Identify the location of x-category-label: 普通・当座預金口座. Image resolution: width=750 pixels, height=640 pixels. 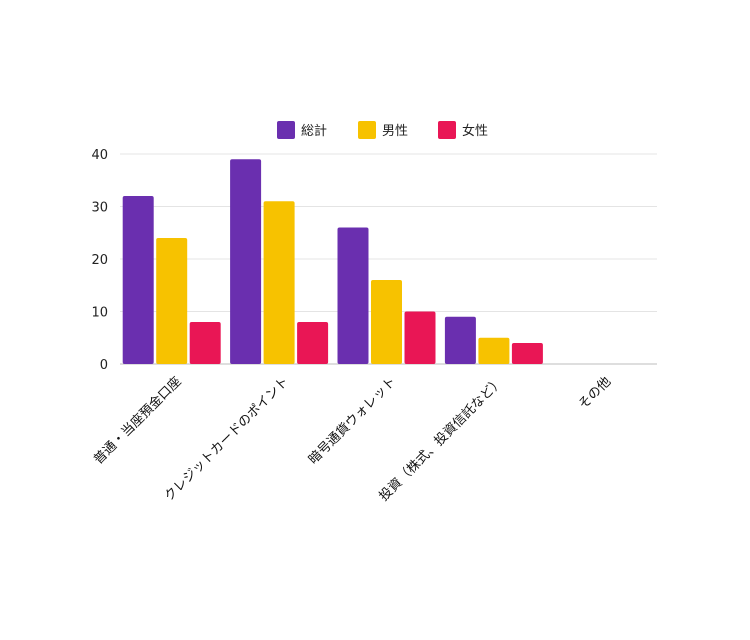
(137, 421).